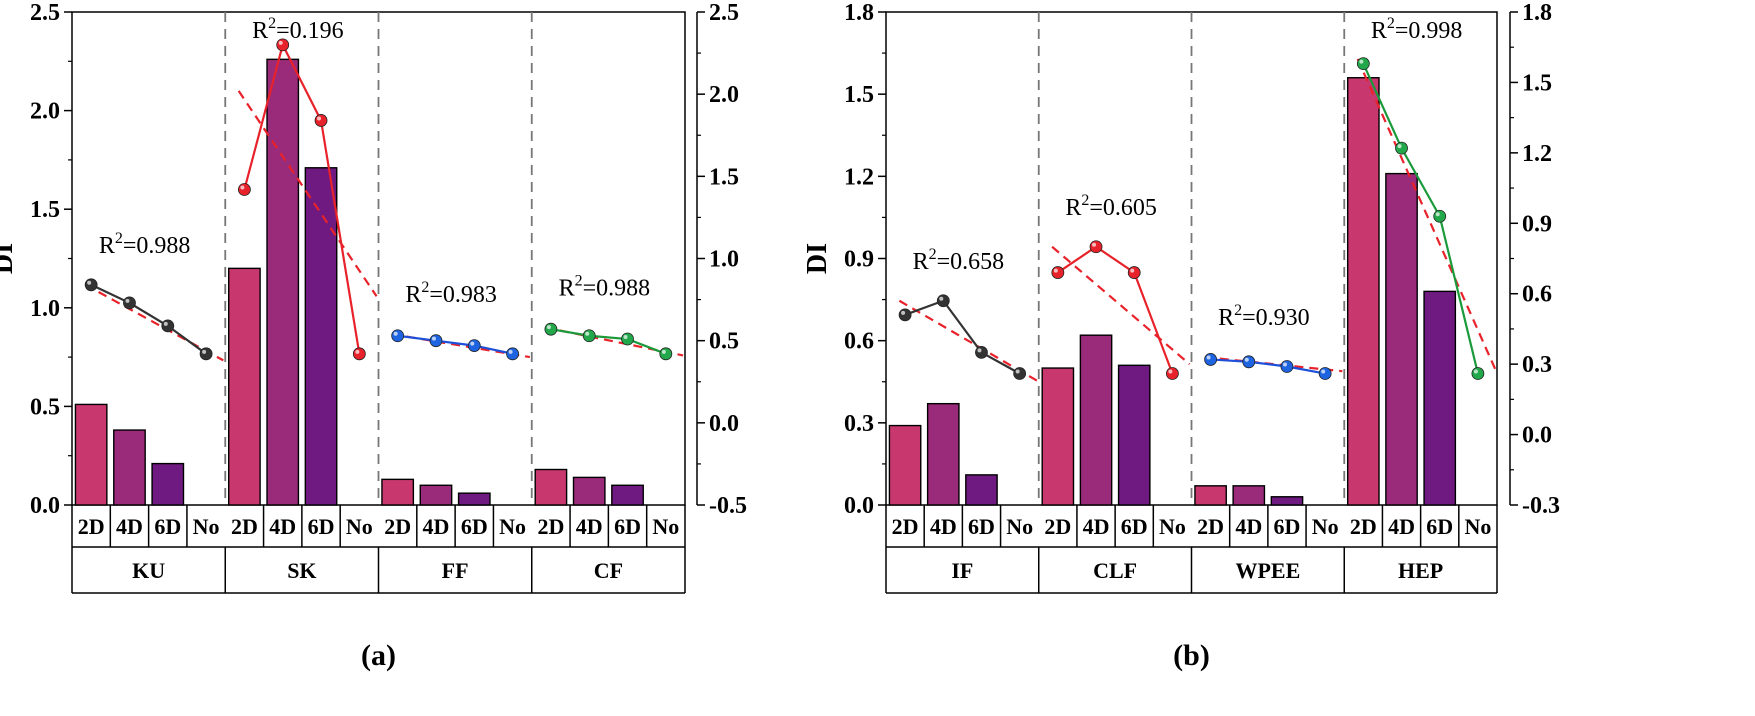  I want to click on group-cf: 2D 4D 6D No CF R2=0.988, so click(607, 302).